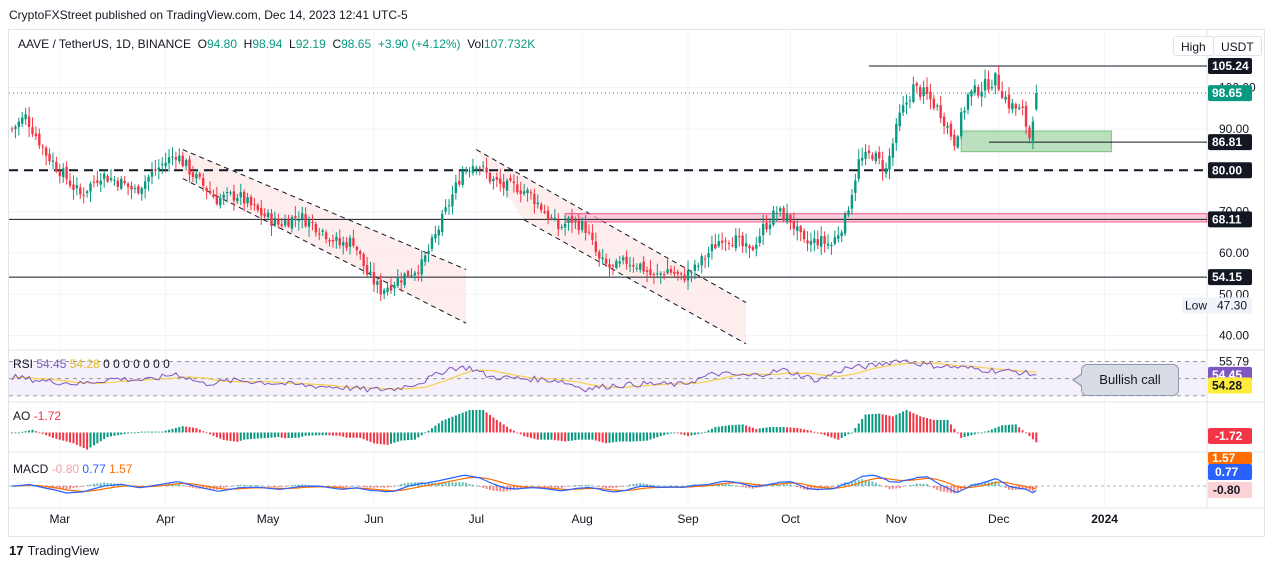 The height and width of the screenshot is (568, 1273). What do you see at coordinates (1224, 458) in the screenshot?
I see `macd-signal-badge-label: 1.57` at bounding box center [1224, 458].